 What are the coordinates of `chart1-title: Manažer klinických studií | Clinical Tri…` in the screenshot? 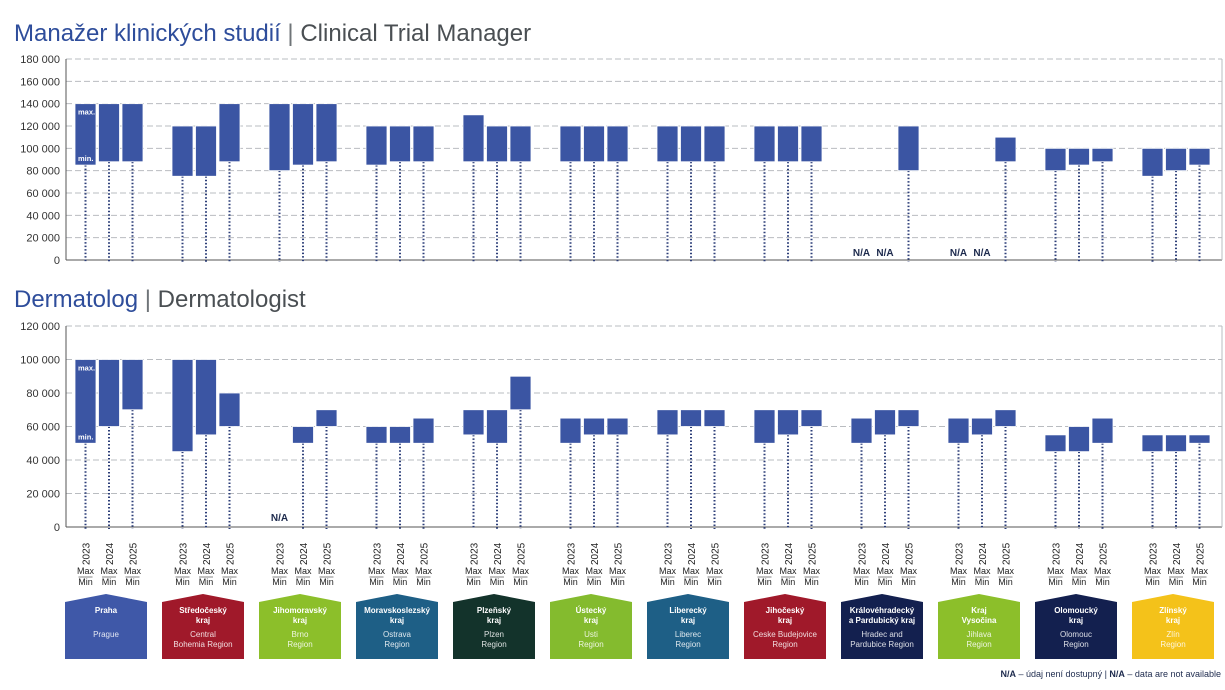 It's located at (272, 33).